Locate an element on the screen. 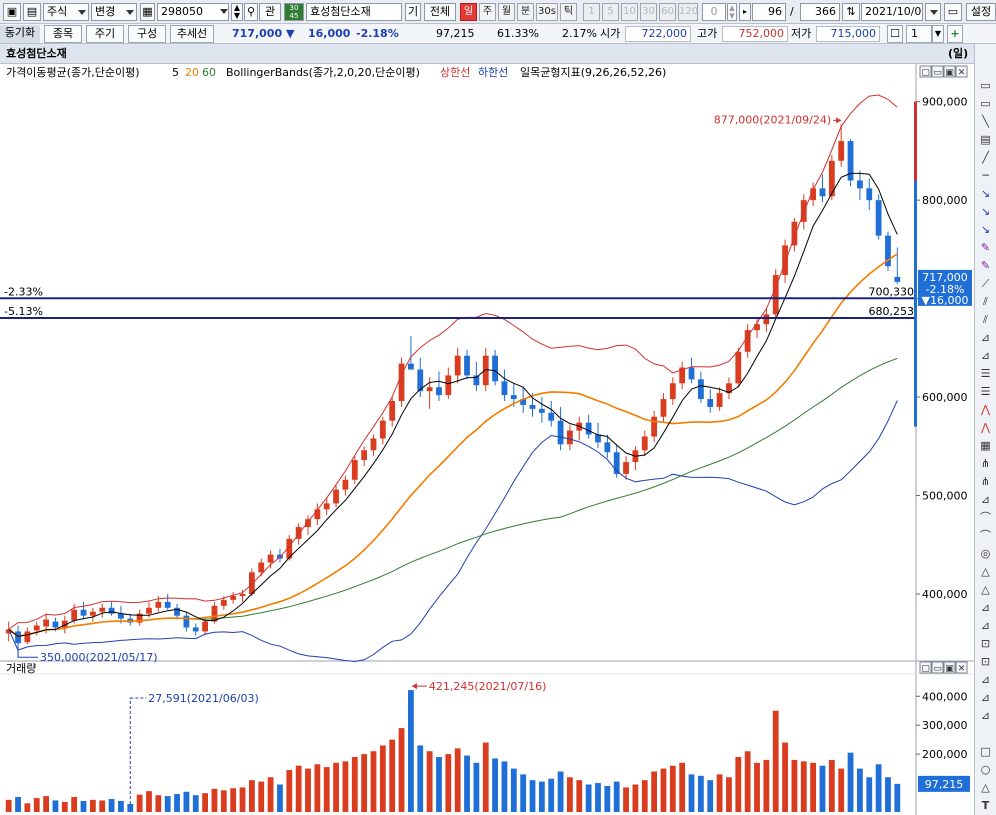 Image resolution: width=996 pixels, height=815 pixels. level-tool-icon: ☰ is located at coordinates (985, 391).